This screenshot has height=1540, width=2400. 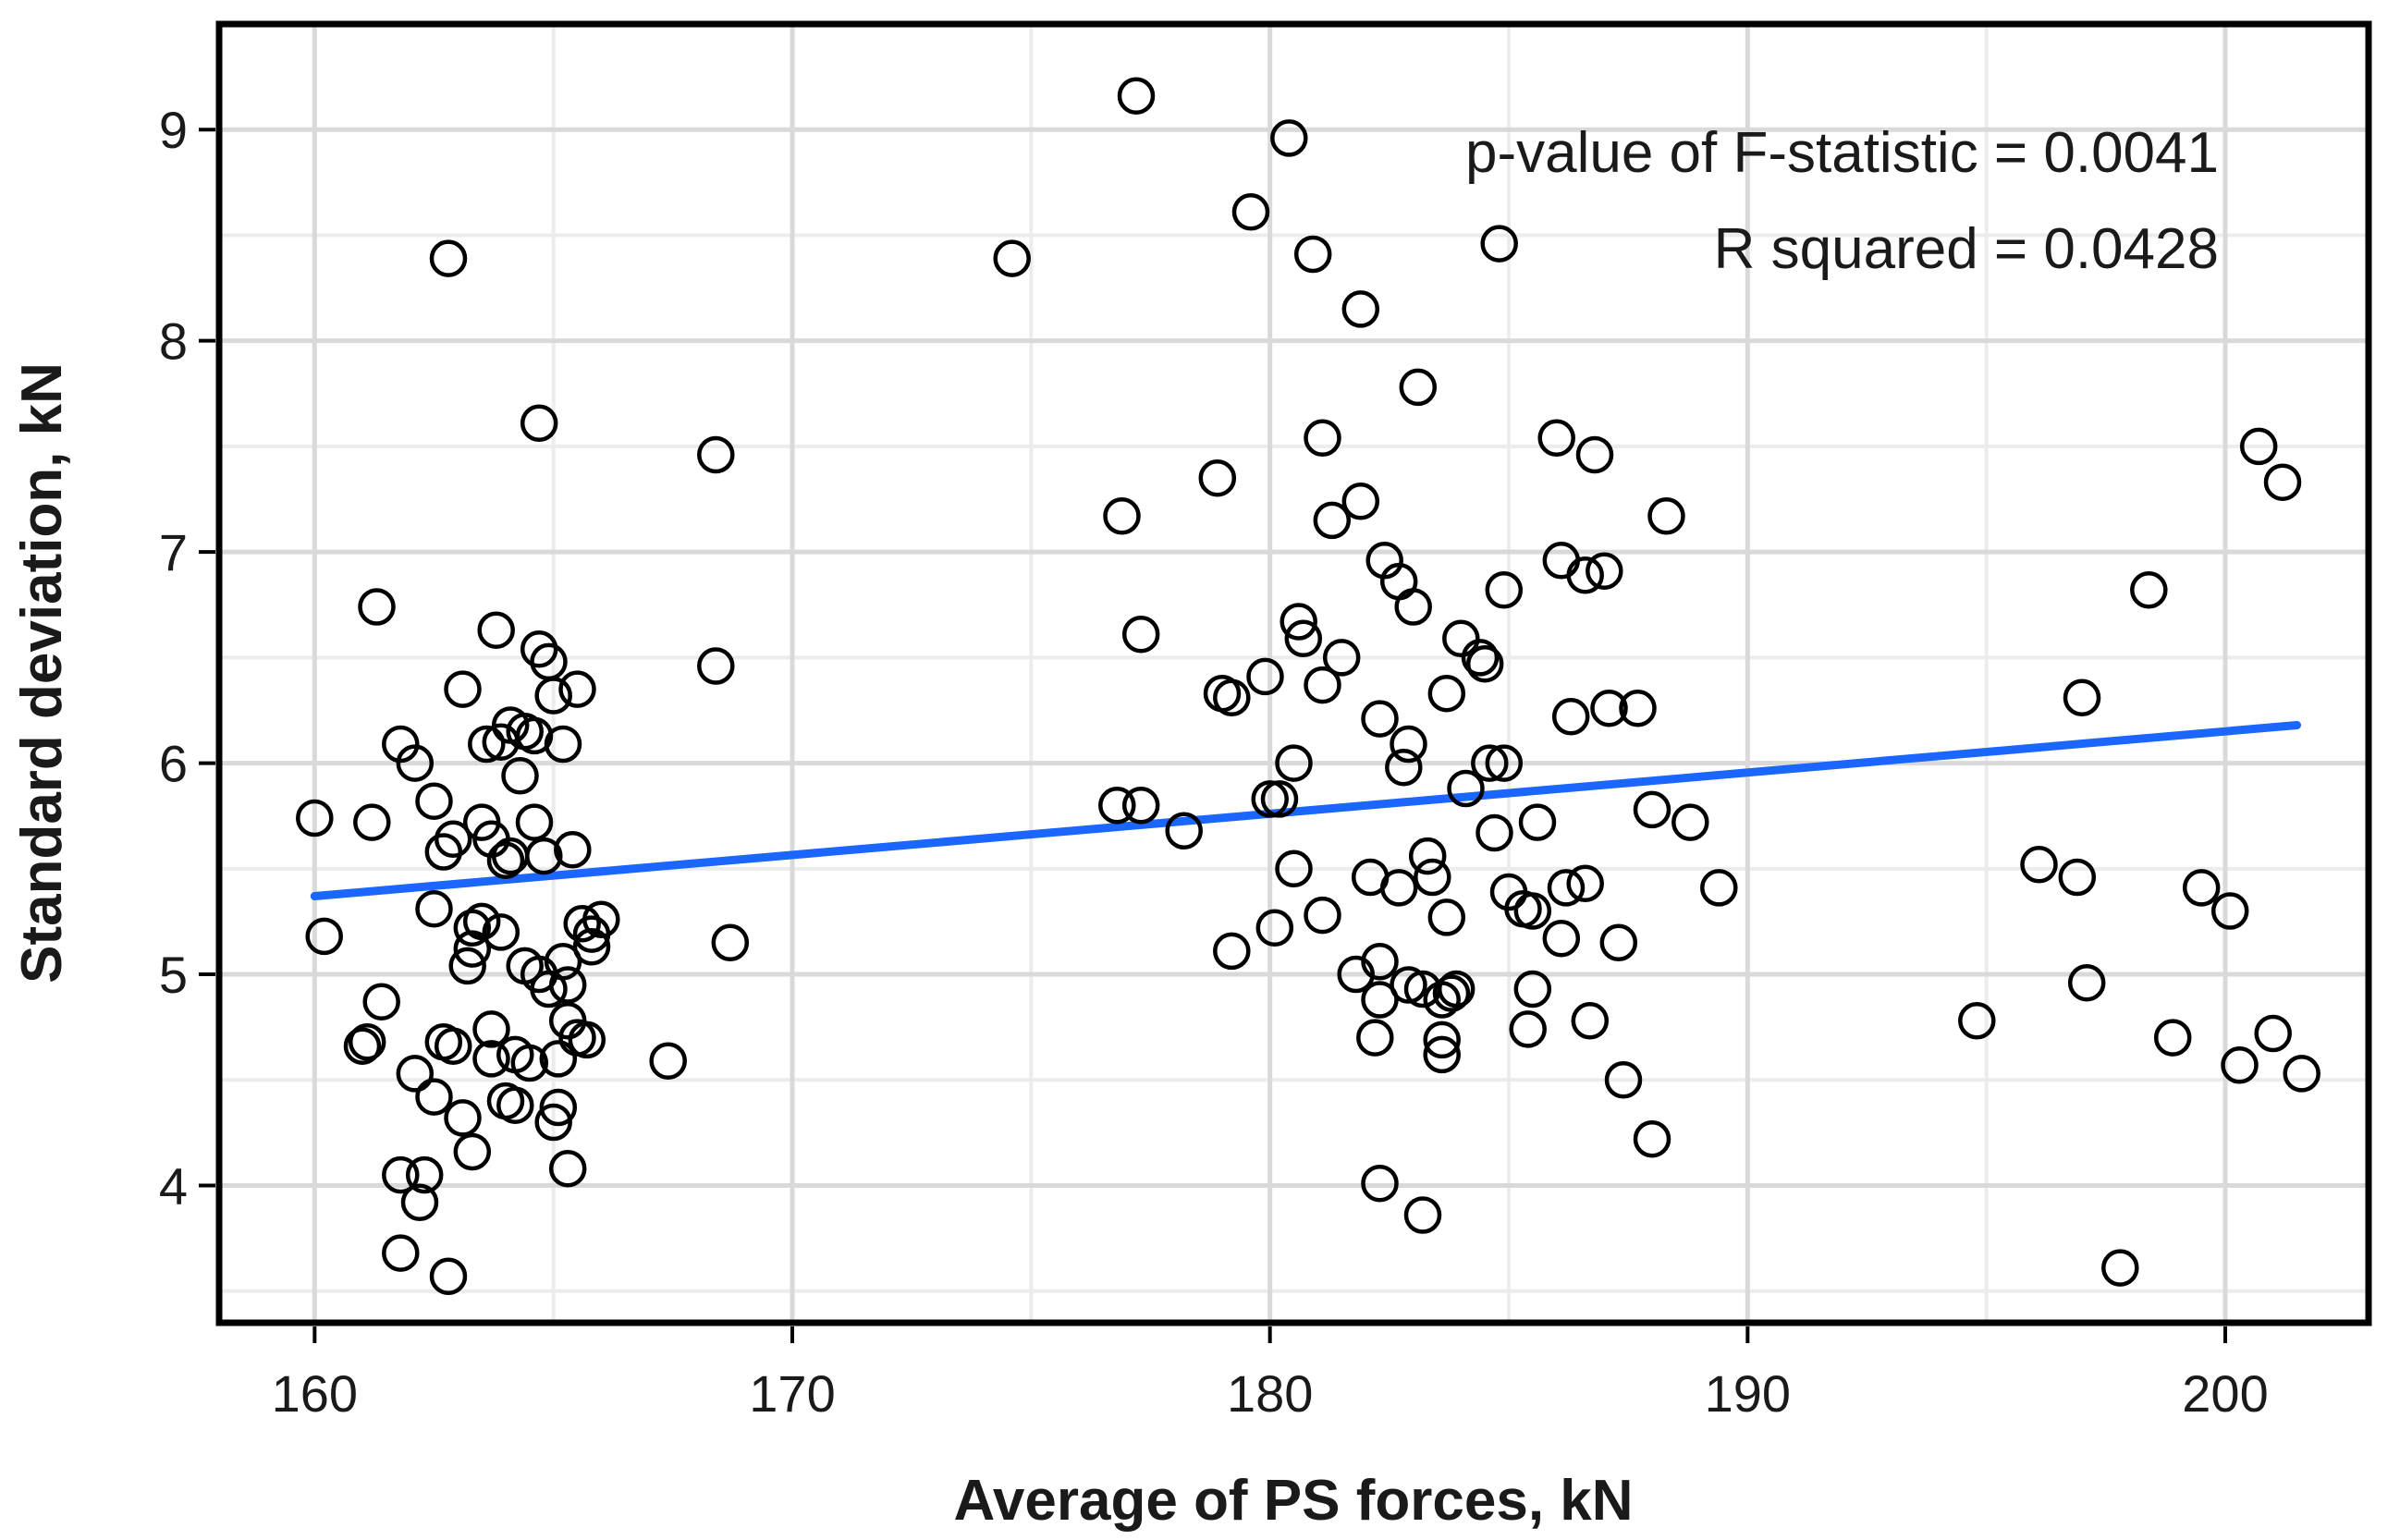 What do you see at coordinates (1293, 1501) in the screenshot?
I see `x-axis-title: Average of PS forces, kN` at bounding box center [1293, 1501].